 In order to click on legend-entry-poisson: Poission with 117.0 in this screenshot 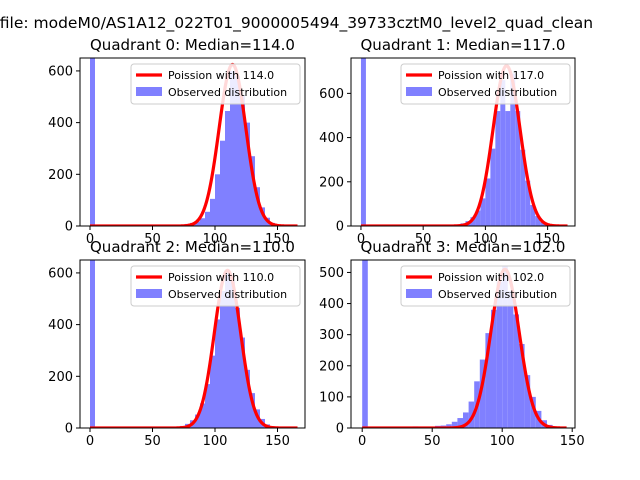, I will do `click(491, 75)`.